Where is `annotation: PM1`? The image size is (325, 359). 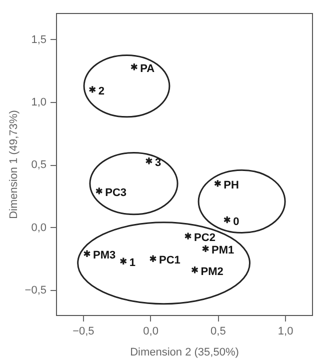
annotation: PM1 is located at coordinates (223, 250).